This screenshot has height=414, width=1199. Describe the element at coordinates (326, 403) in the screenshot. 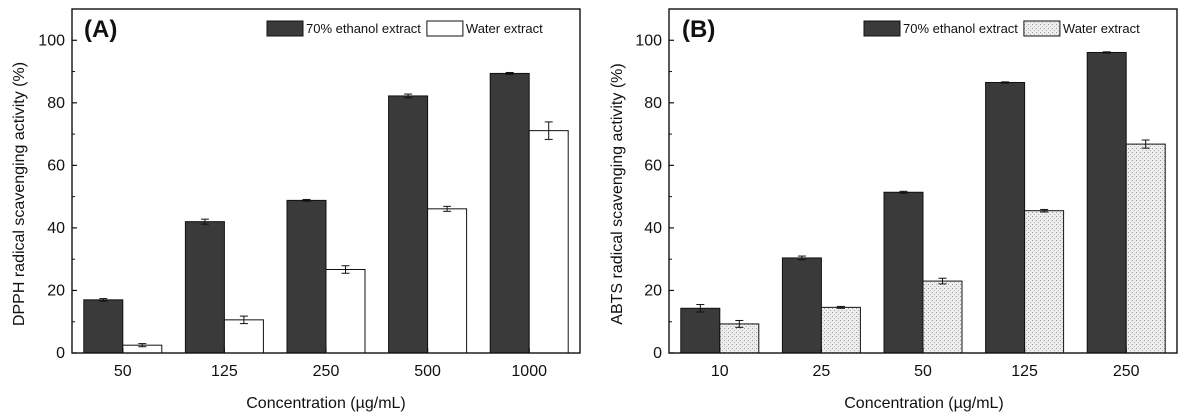

I see `panel-a-x-axis-title: Concentration (µg/mL)` at that location.